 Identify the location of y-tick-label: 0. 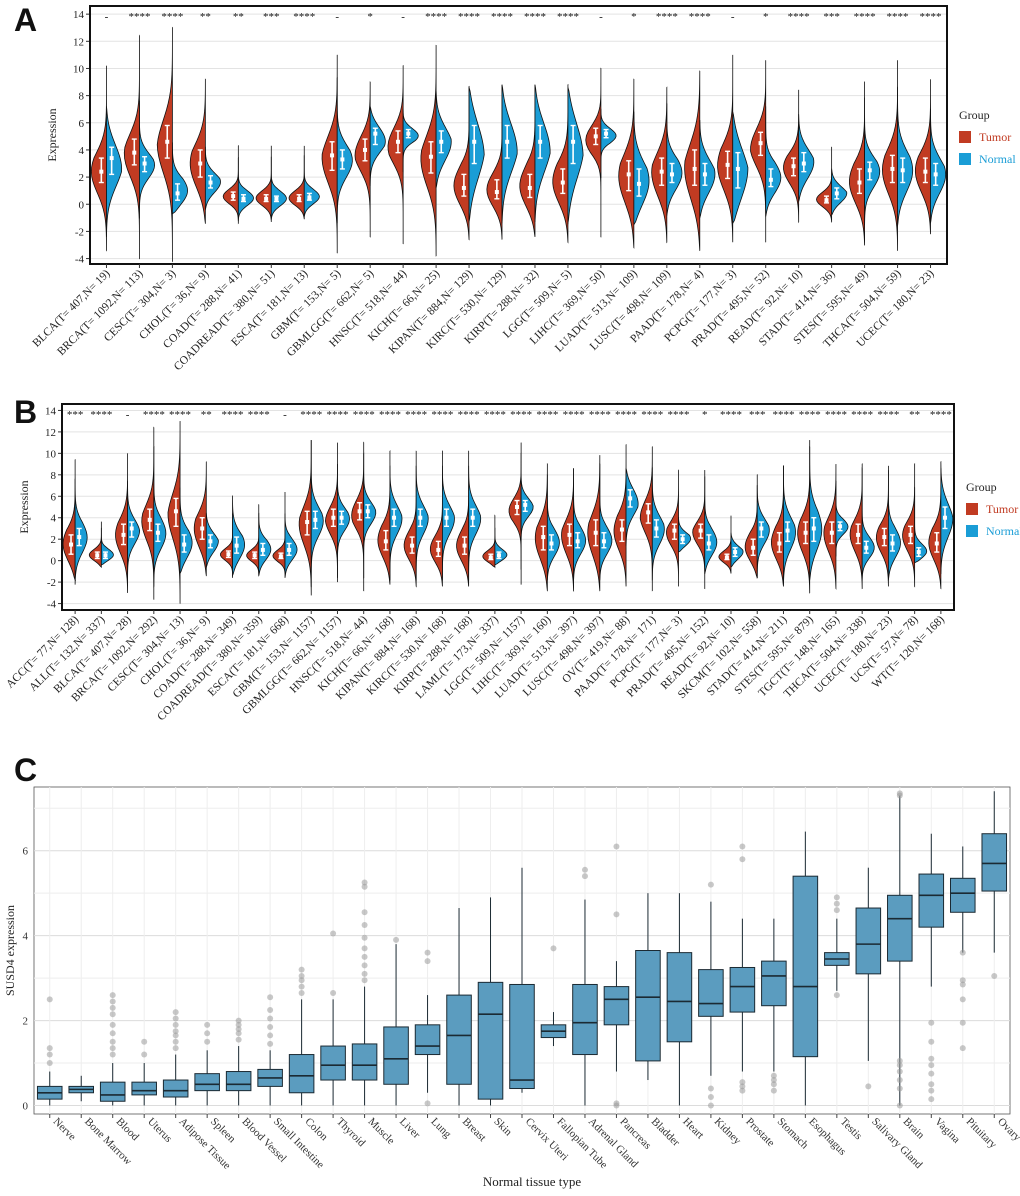
(82, 205).